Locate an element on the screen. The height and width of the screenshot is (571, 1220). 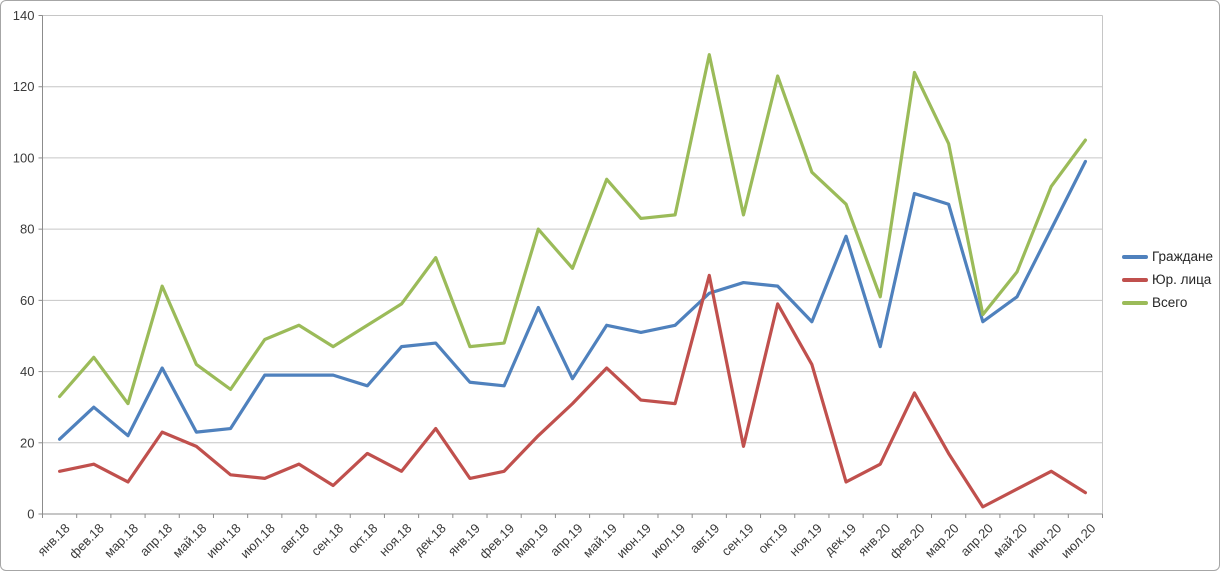
x-axis-label: сен.19 is located at coordinates (737, 540).